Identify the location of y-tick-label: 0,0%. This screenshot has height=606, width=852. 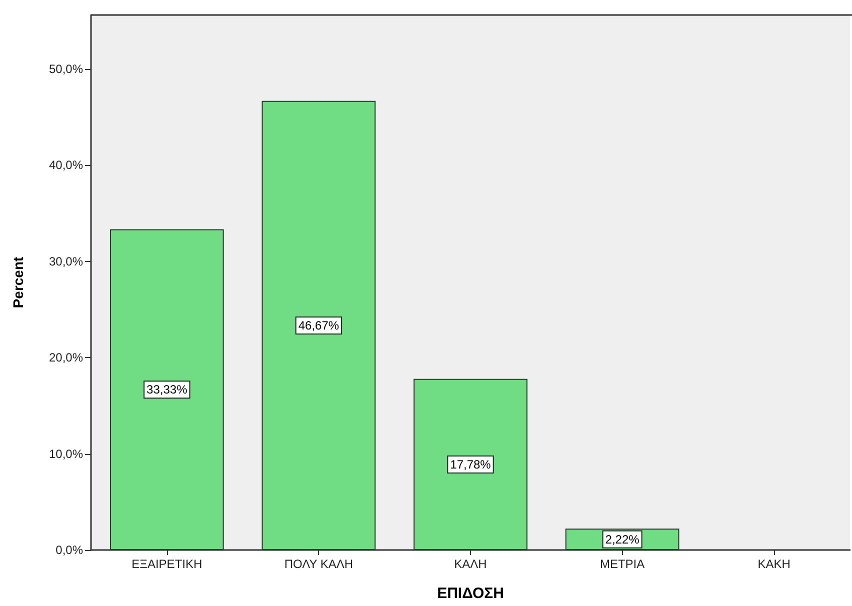
(70, 550).